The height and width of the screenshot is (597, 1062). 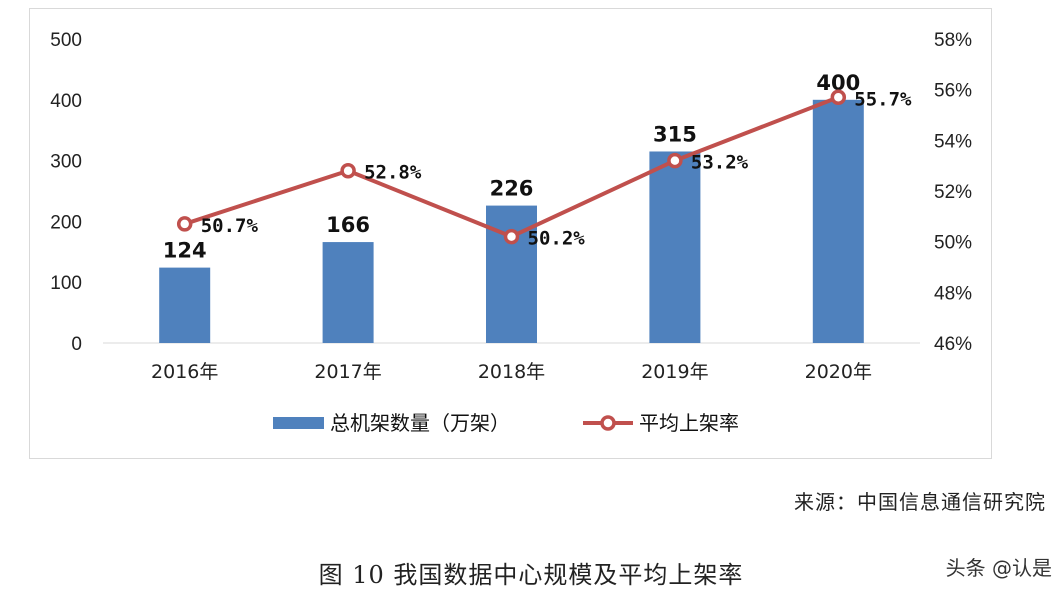 What do you see at coordinates (184, 372) in the screenshot?
I see `category-label: 2016年` at bounding box center [184, 372].